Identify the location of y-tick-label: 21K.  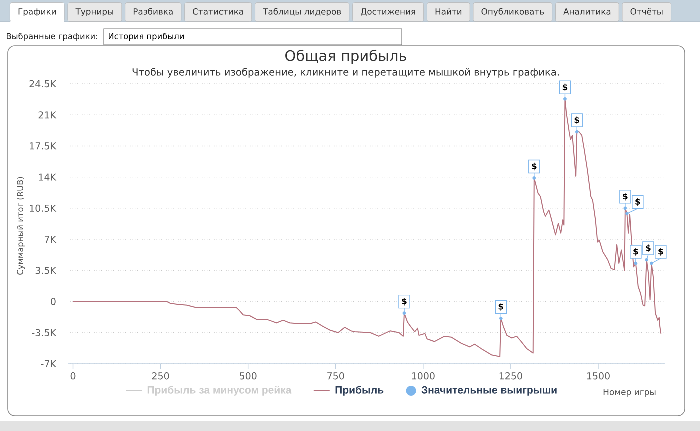
(47, 115).